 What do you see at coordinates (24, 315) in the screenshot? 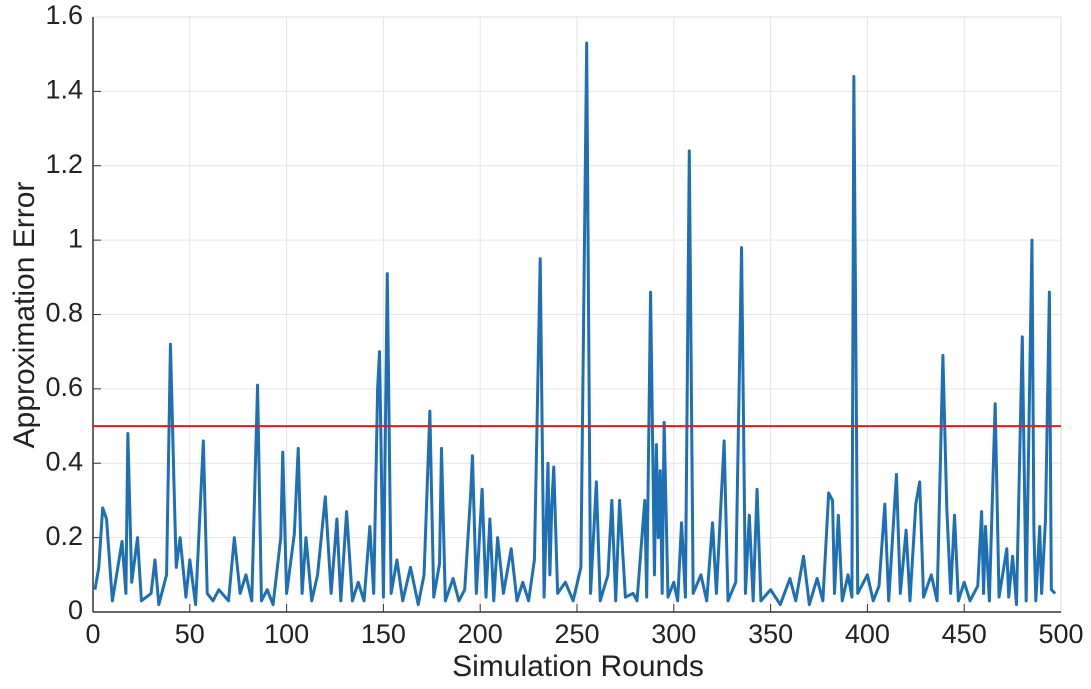
I see `y-axis-label: Approximation Error` at bounding box center [24, 315].